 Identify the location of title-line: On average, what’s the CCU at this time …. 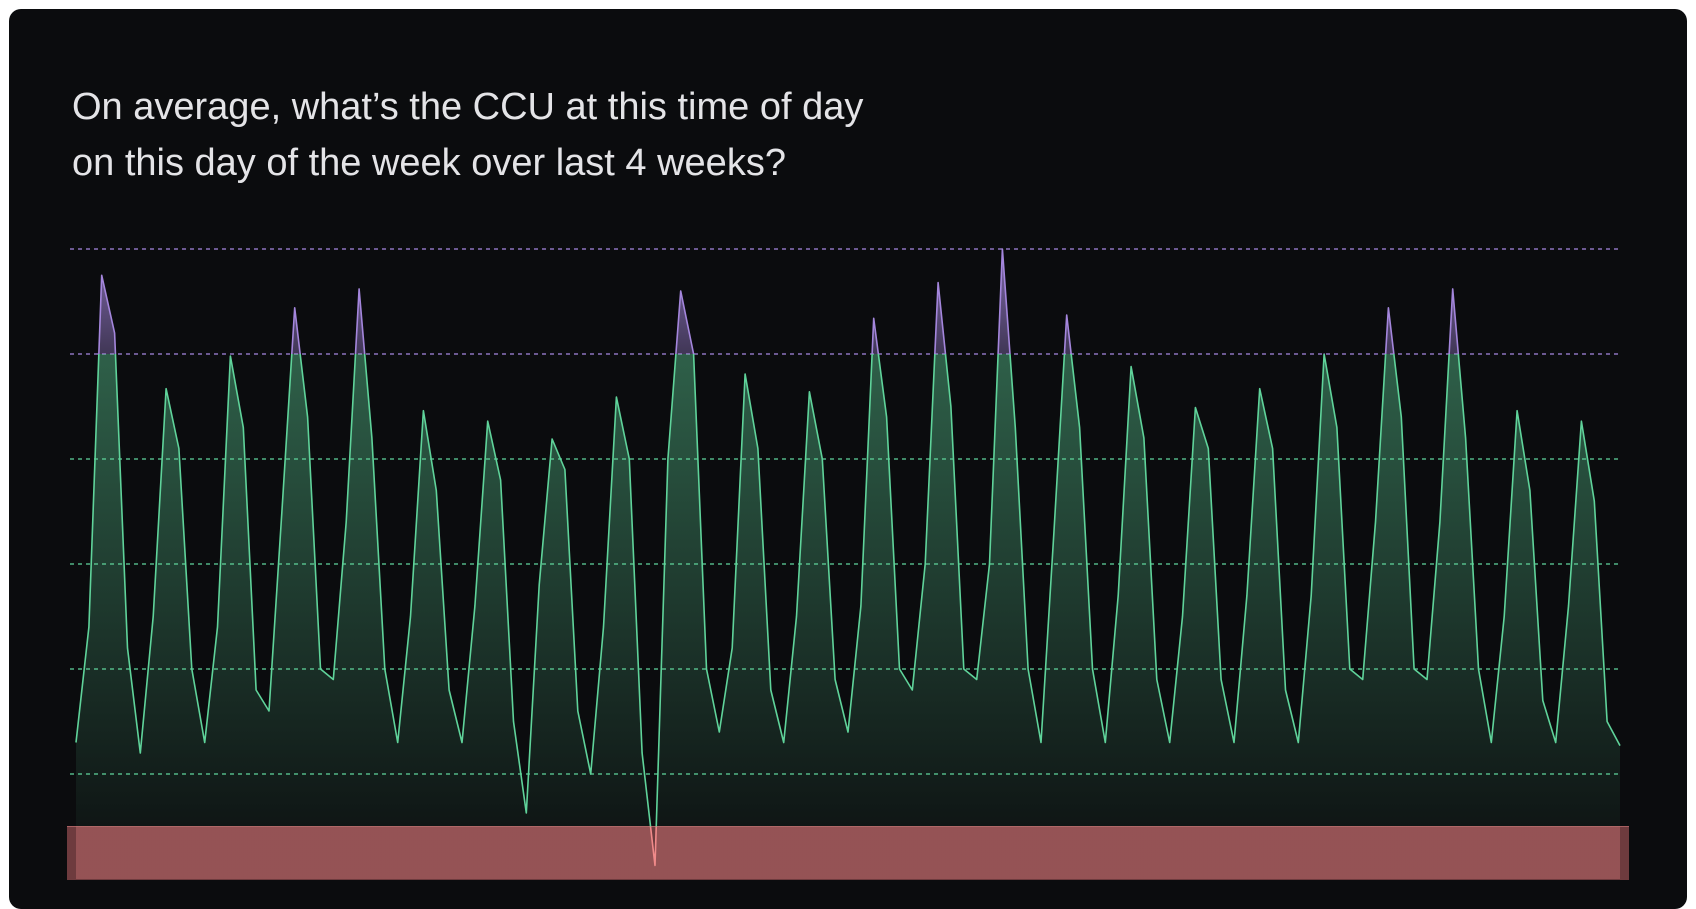
(468, 107).